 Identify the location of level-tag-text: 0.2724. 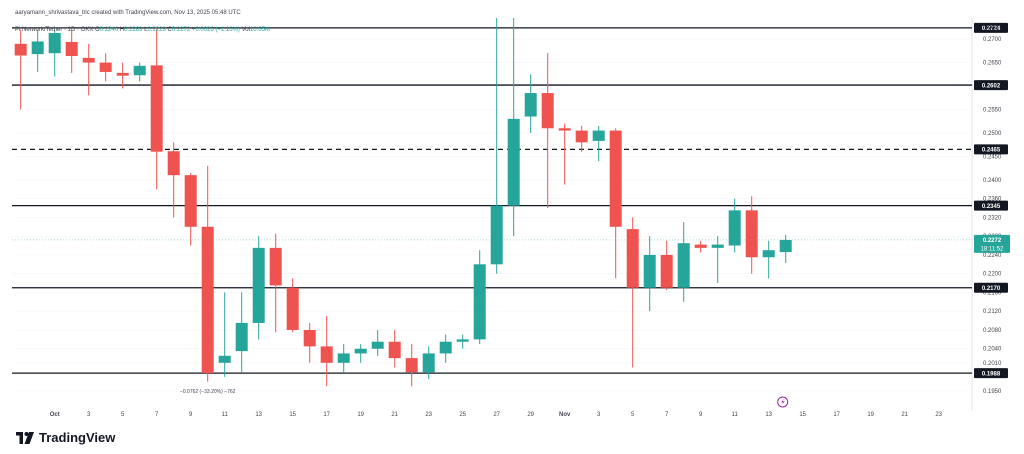
(991, 29).